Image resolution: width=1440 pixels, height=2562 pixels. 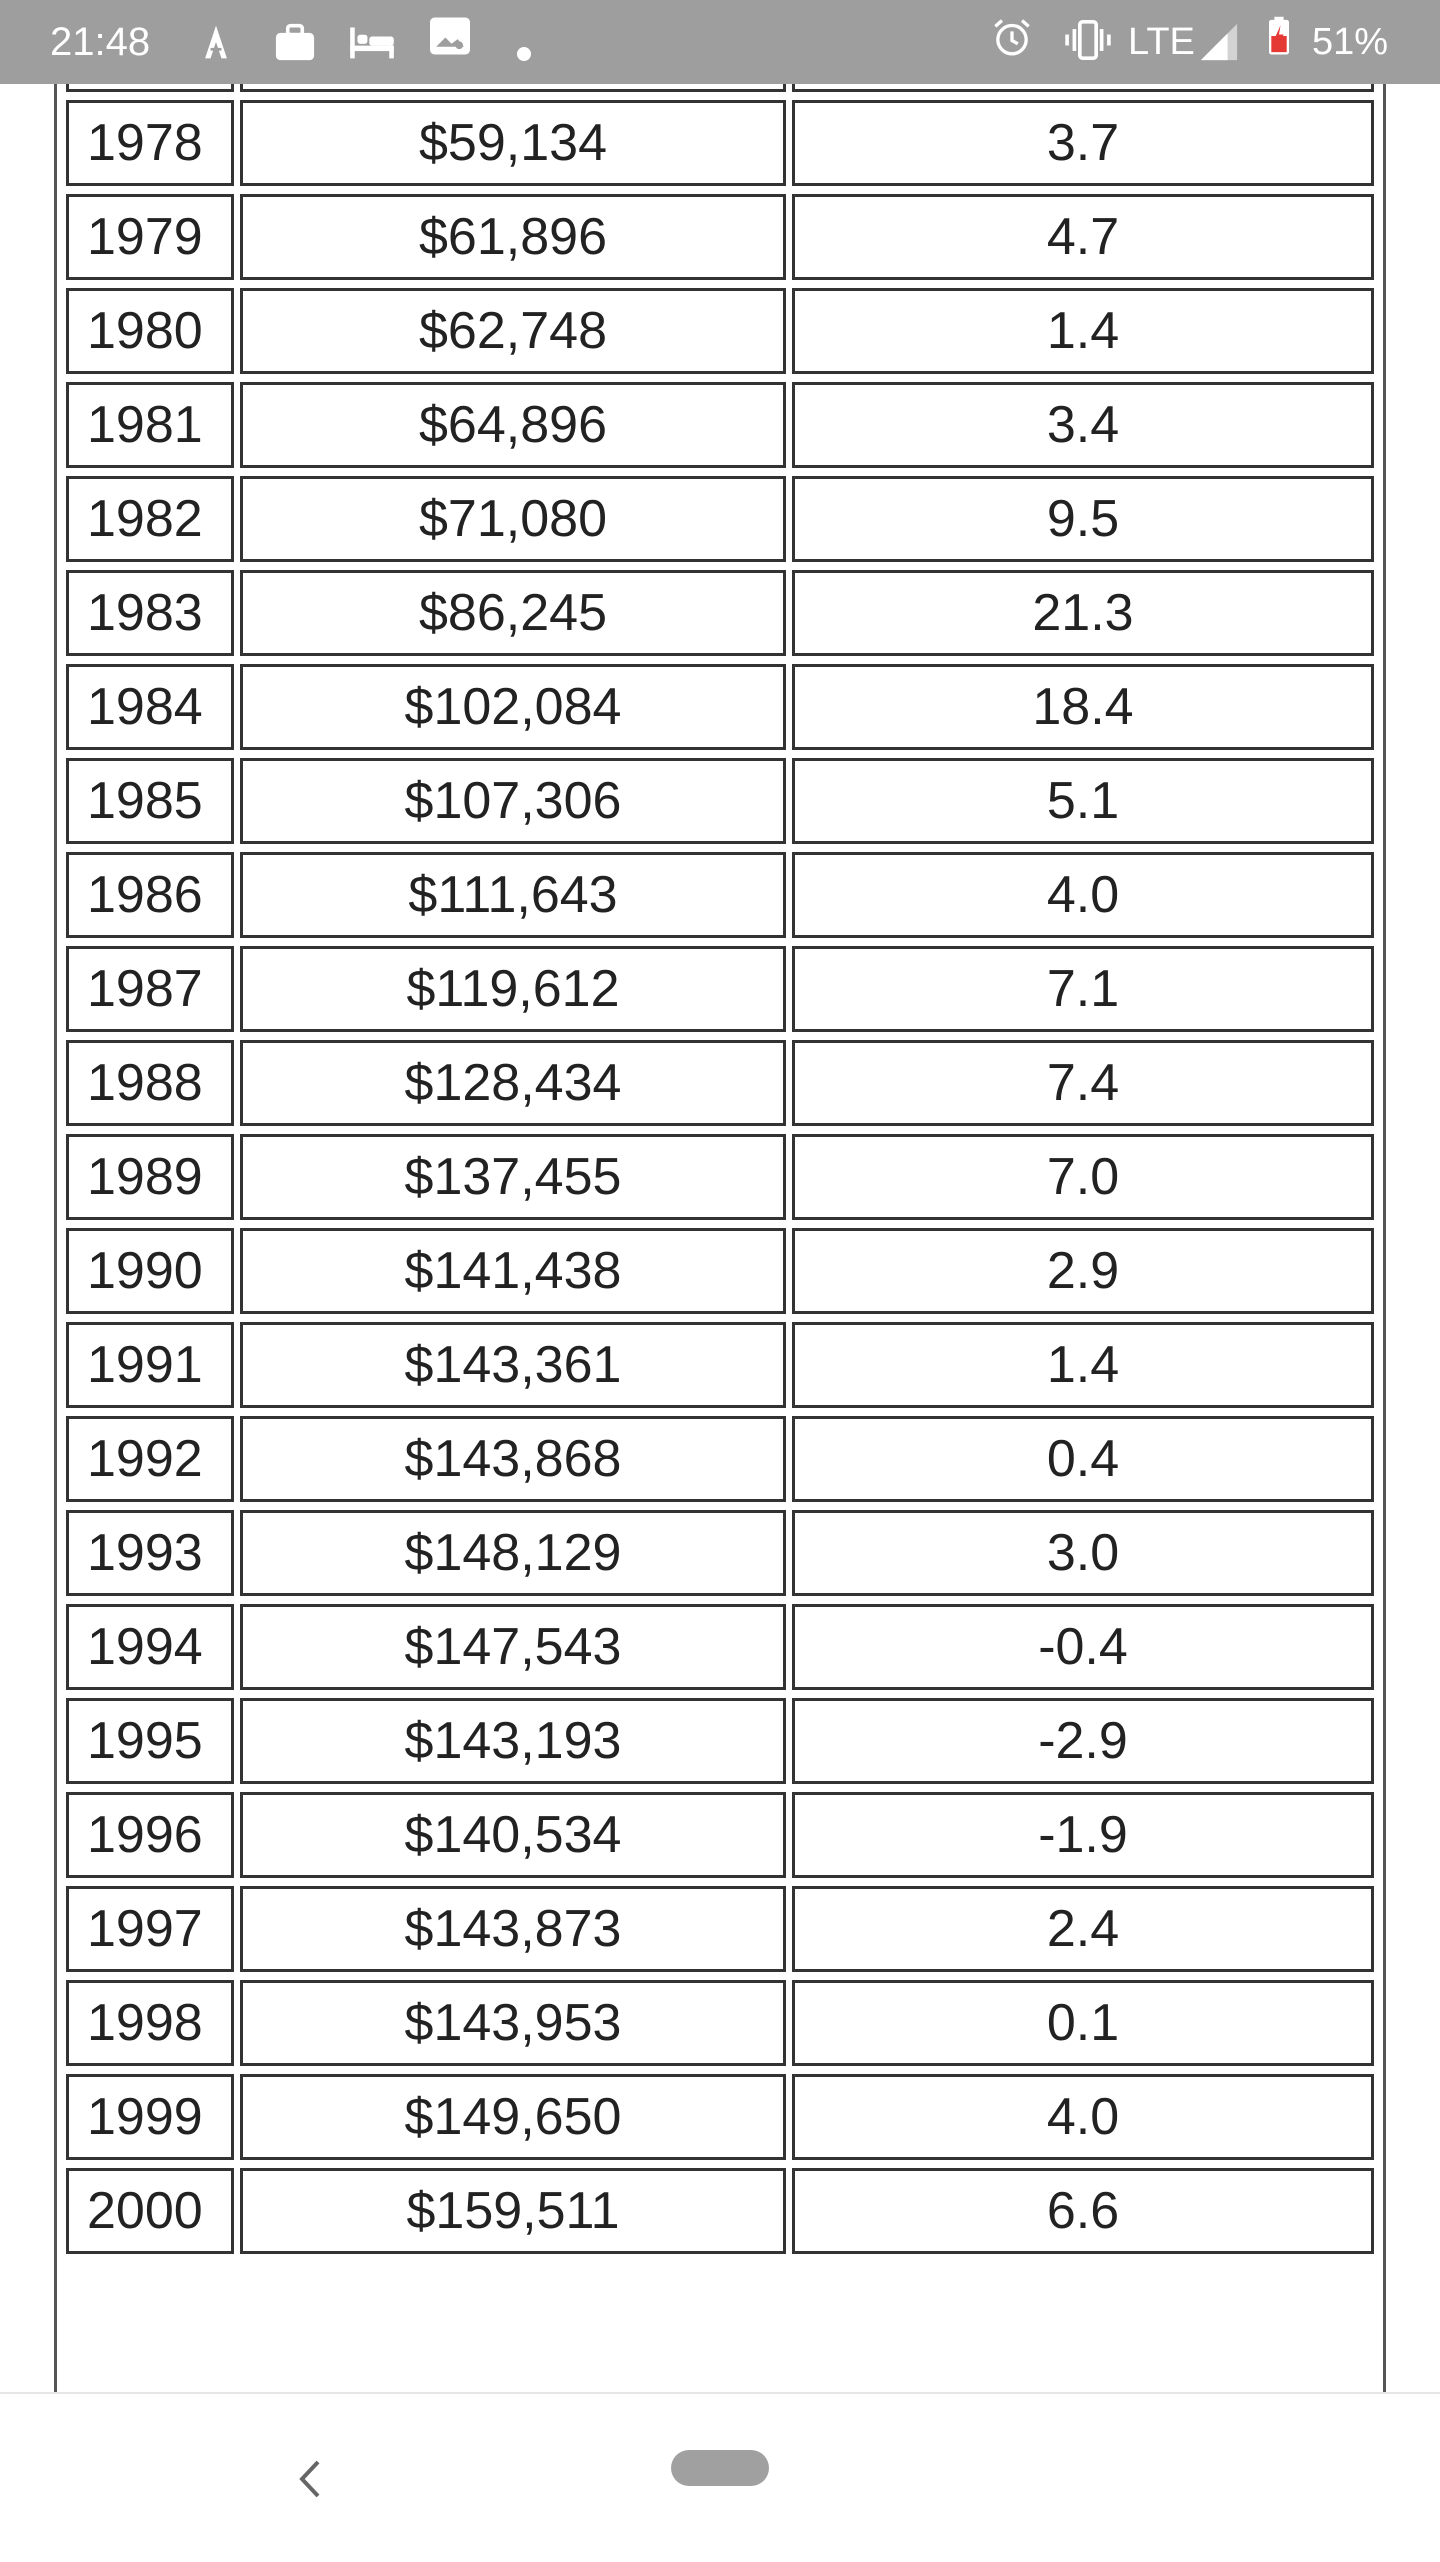 What do you see at coordinates (720, 42) in the screenshot?
I see `status-bar: 21:48 LTE` at bounding box center [720, 42].